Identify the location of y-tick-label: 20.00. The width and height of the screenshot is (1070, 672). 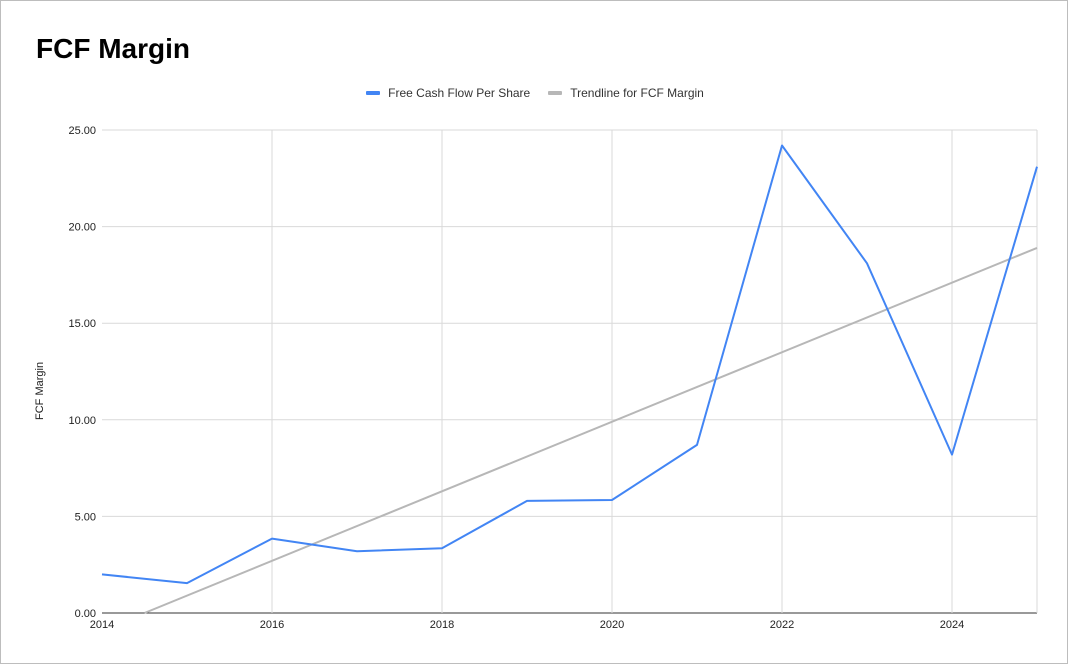
(82, 228).